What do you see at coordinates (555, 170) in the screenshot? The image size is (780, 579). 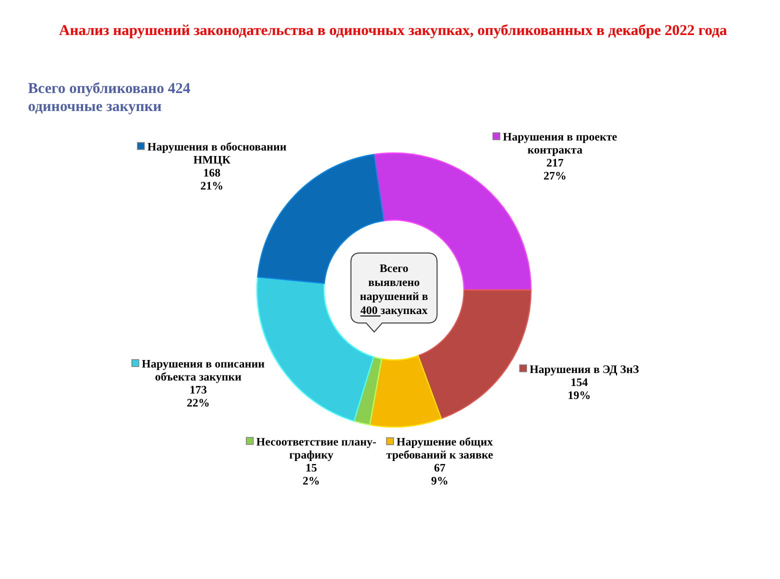 I see `data-label: 217 27%` at bounding box center [555, 170].